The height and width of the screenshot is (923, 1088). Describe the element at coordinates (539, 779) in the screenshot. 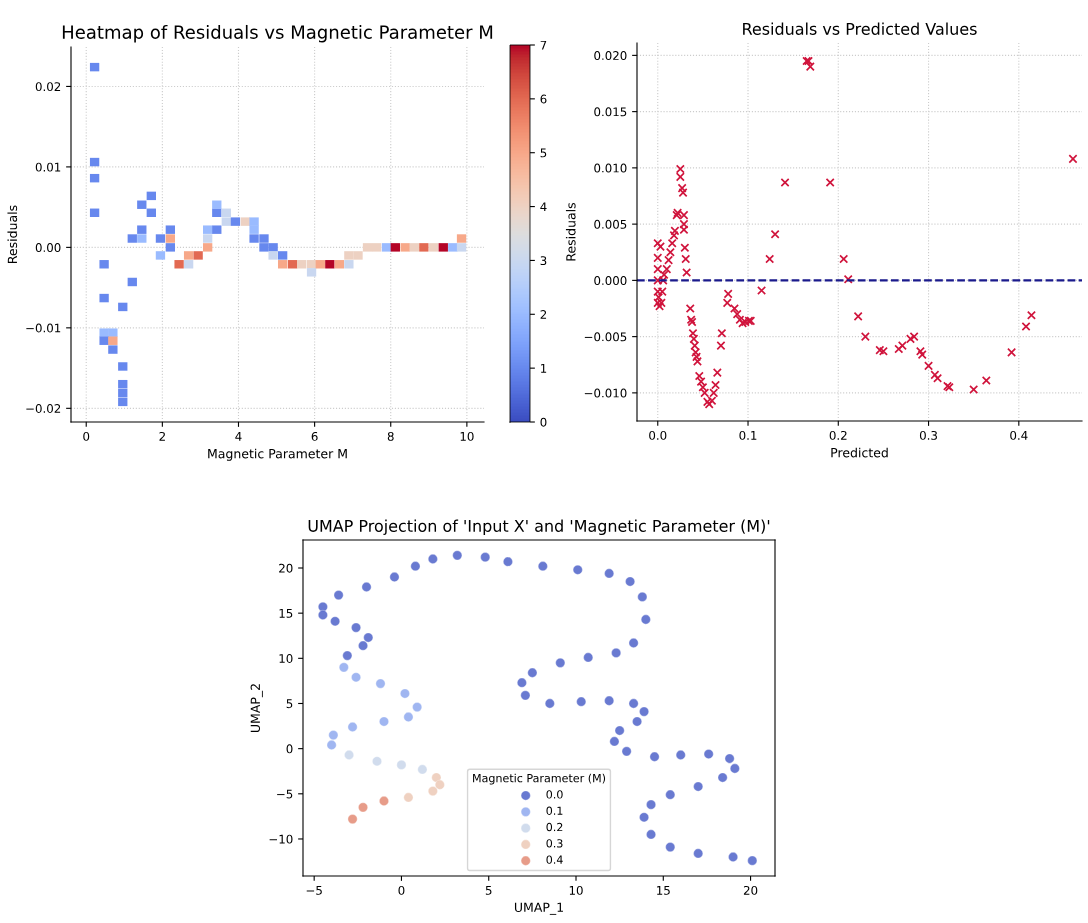

I see `legend-title: Magnetic Parameter (M)` at that location.